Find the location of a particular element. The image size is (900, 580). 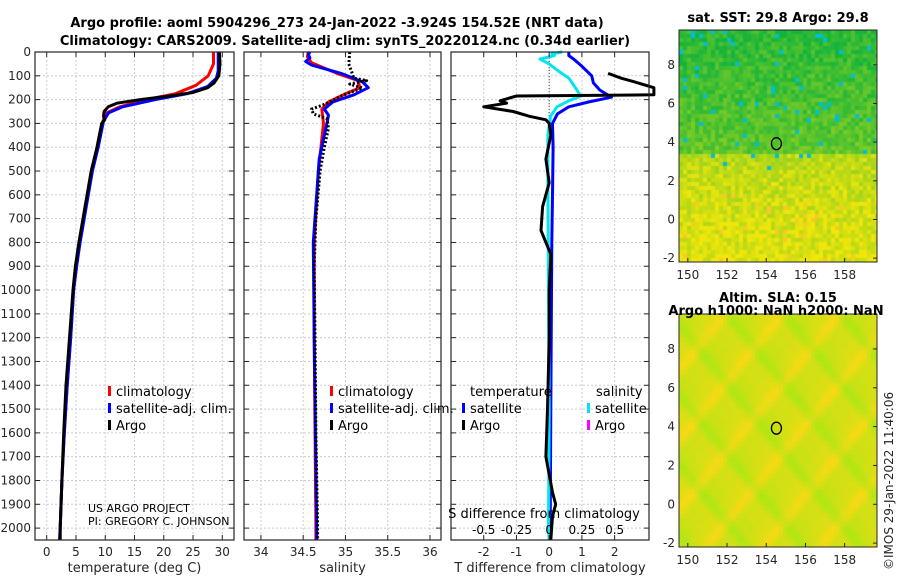

series-line-satellite-adj-clim- is located at coordinates (337, 295).